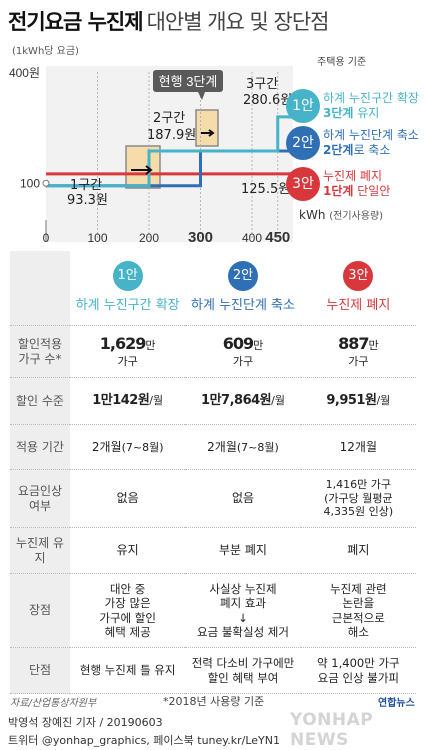 The width and height of the screenshot is (425, 750). What do you see at coordinates (53, 703) in the screenshot?
I see `source-note: 자료/산업통상자원부` at bounding box center [53, 703].